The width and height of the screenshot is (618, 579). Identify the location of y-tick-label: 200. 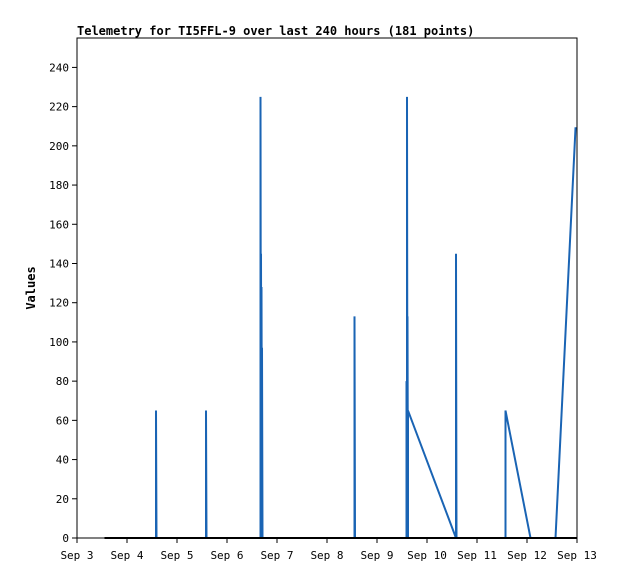
(59, 146).